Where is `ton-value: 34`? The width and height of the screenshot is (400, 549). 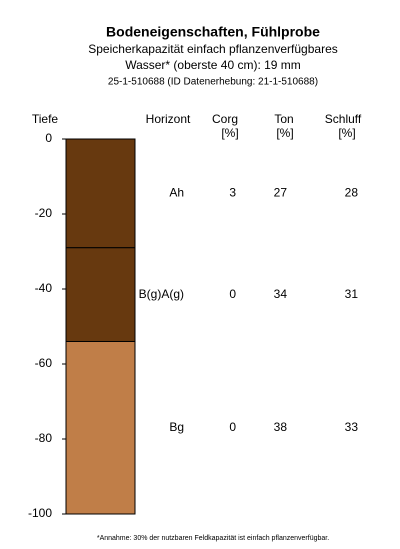 ton-value: 34 is located at coordinates (281, 294).